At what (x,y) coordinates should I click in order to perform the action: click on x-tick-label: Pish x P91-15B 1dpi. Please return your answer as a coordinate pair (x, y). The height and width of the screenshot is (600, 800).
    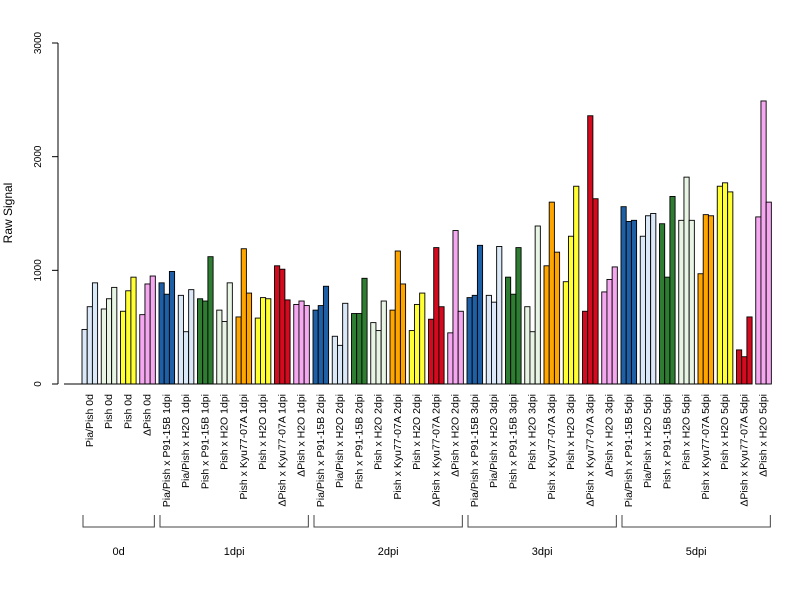
    Looking at the image, I should click on (205, 441).